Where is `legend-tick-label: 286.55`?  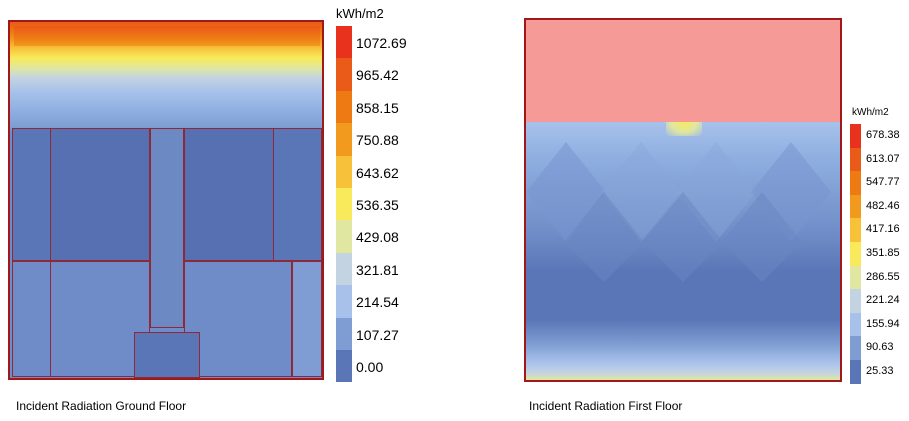 legend-tick-label: 286.55 is located at coordinates (883, 276).